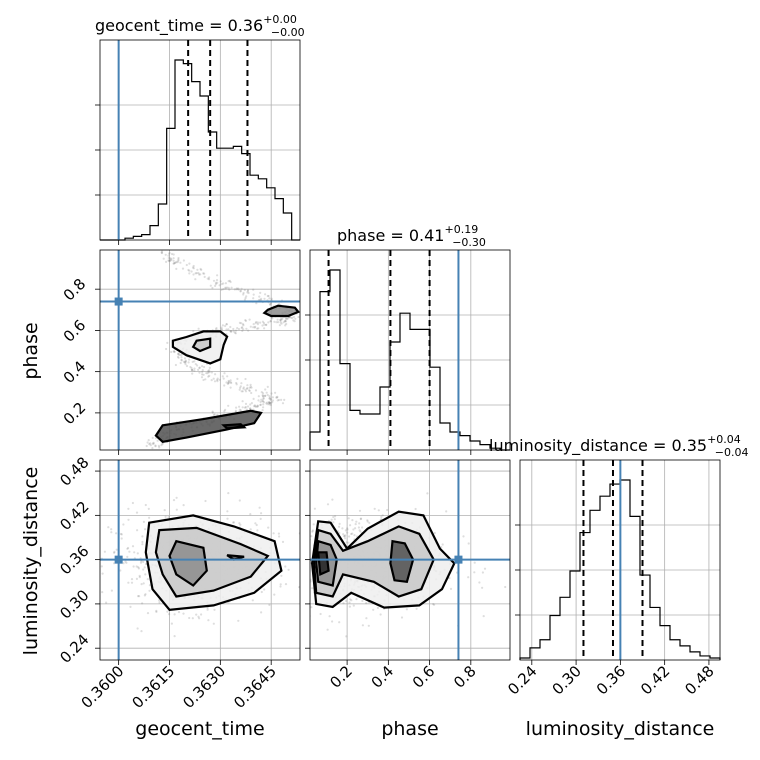  I want to click on panel-frame-phase-luminosity_distance, so click(410, 560).